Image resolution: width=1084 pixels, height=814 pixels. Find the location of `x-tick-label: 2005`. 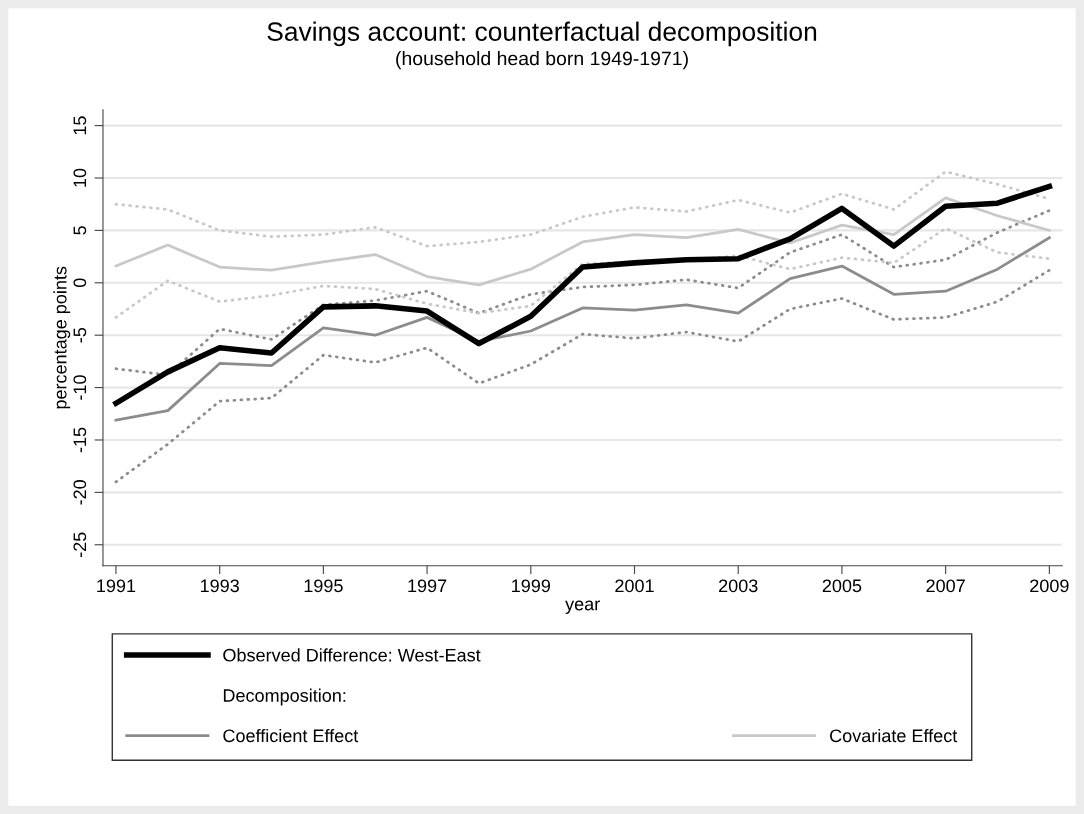

x-tick-label: 2005 is located at coordinates (842, 586).